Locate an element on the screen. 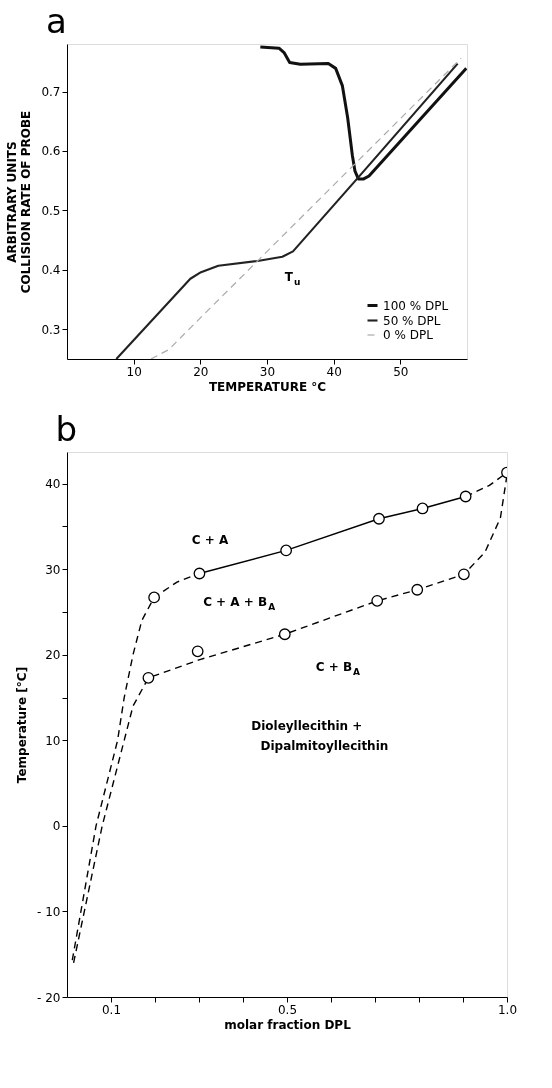  x-tick-label: 30 is located at coordinates (267, 371).